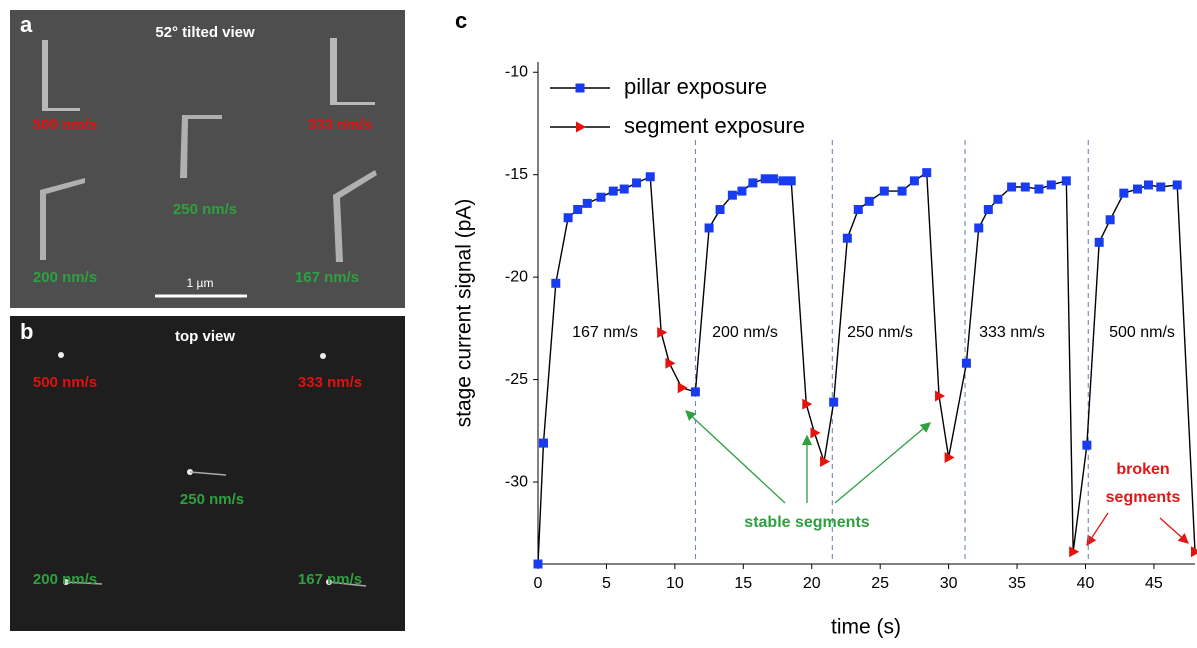 The width and height of the screenshot is (1197, 648). Describe the element at coordinates (743, 583) in the screenshot. I see `x-tick-label: 15` at that location.